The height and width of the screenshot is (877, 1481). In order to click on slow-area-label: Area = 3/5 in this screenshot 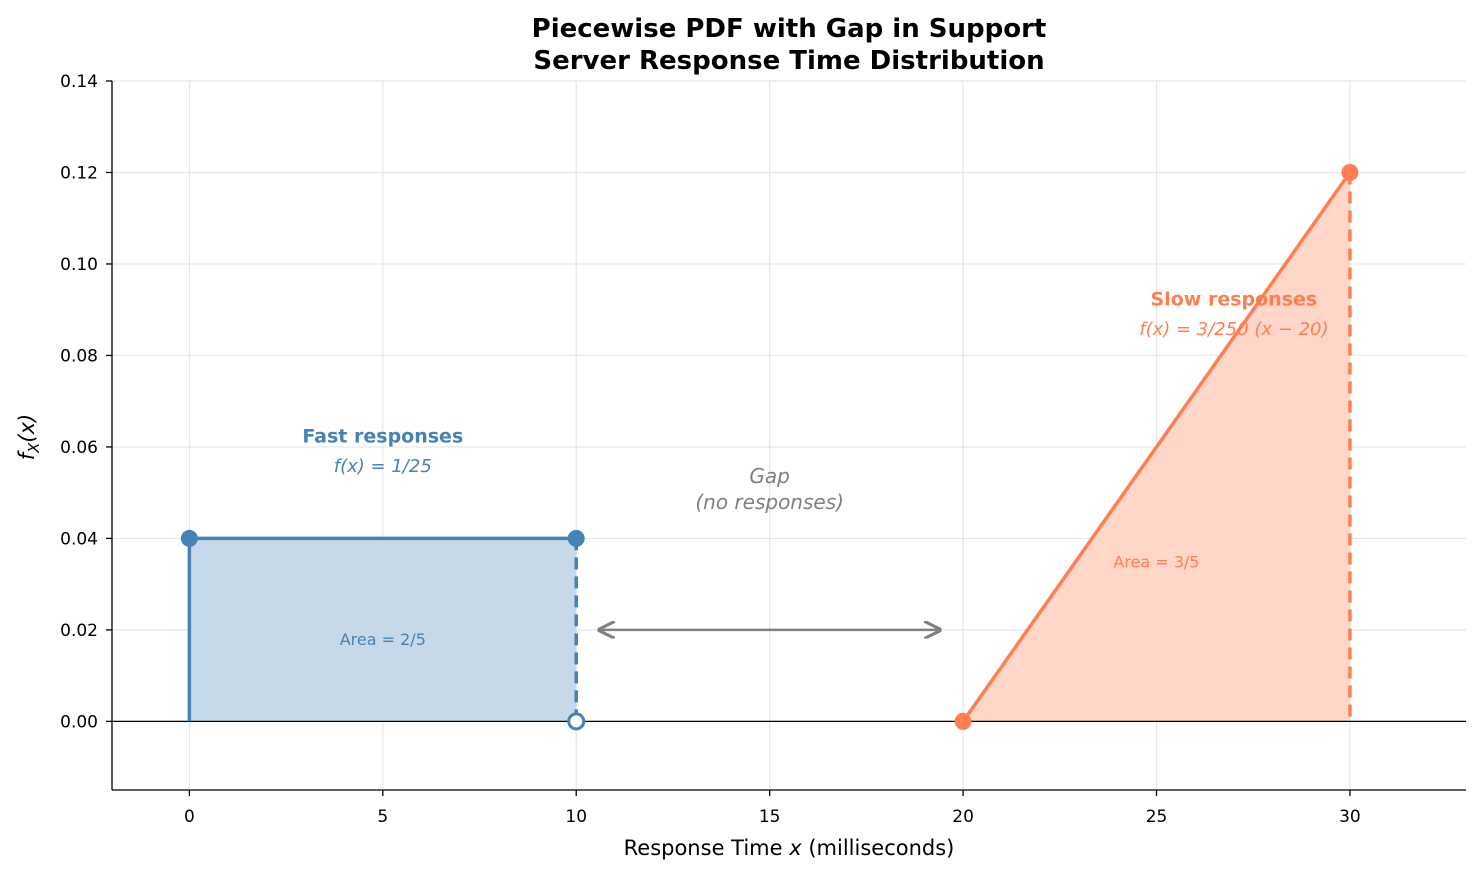, I will do `click(1156, 561)`.